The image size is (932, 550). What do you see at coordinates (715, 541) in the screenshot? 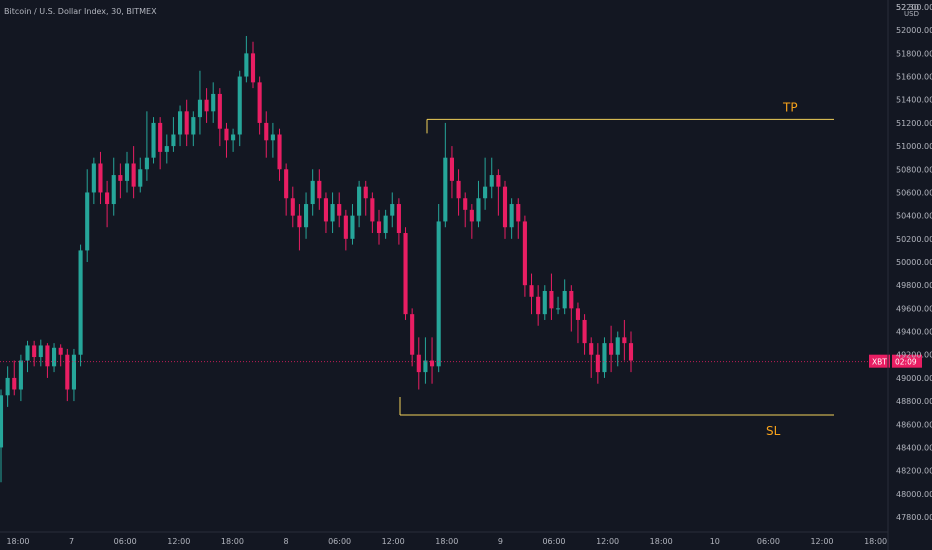
I see `time-tick-label: 10` at bounding box center [715, 541].